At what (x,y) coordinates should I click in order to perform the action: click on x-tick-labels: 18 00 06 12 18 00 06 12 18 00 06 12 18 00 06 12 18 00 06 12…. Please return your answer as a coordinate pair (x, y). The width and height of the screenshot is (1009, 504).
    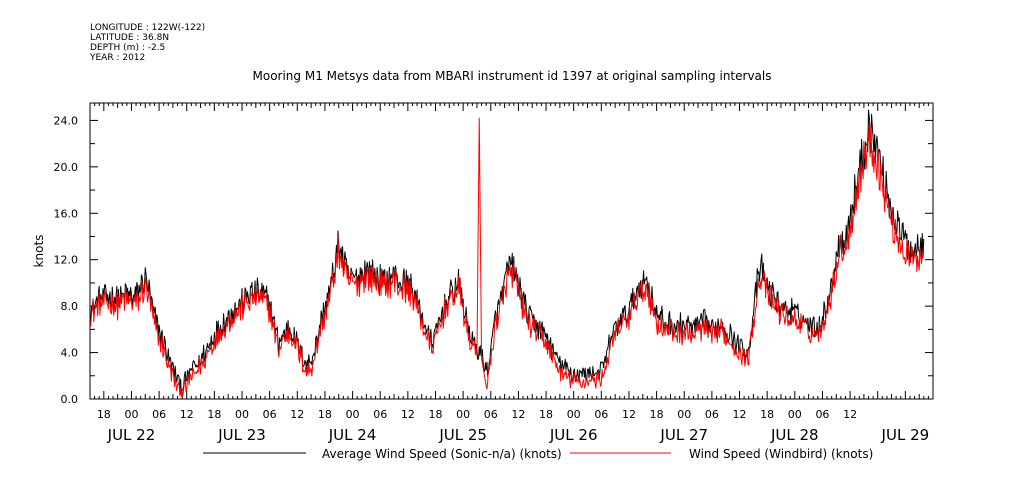
    Looking at the image, I should click on (477, 414).